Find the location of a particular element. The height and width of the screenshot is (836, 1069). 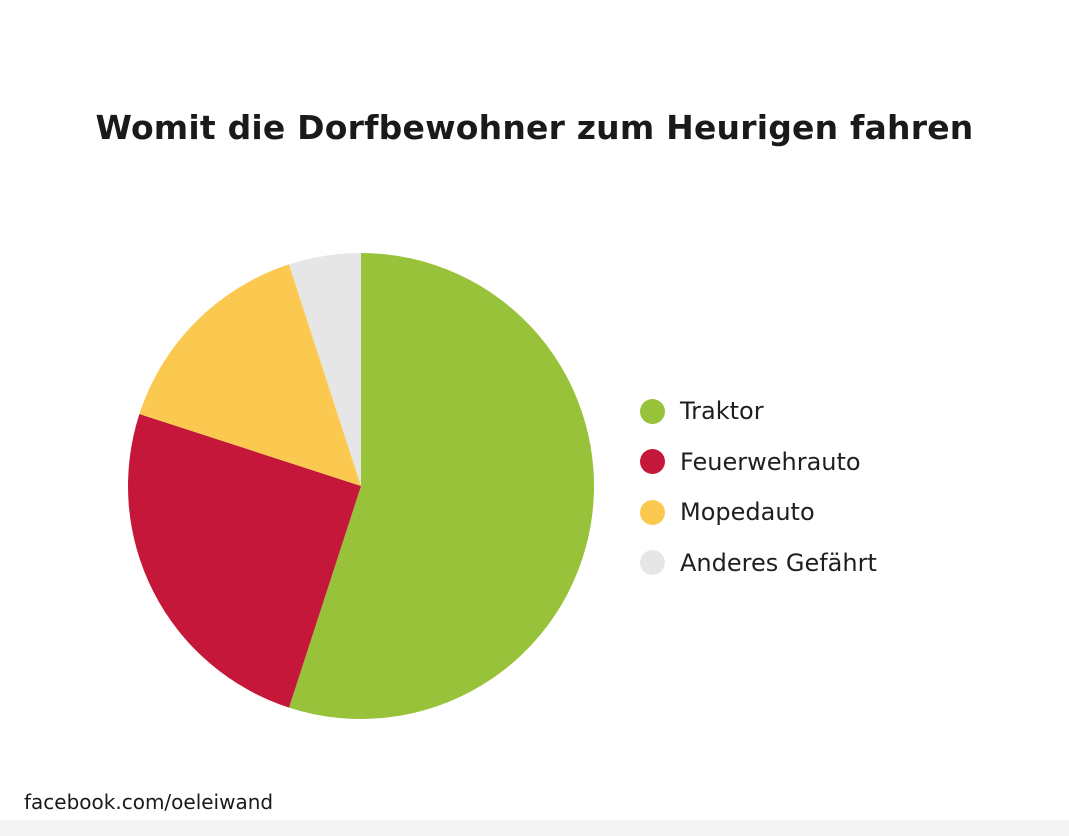

legend-item-mopedauto: Mopedauto is located at coordinates (758, 512).